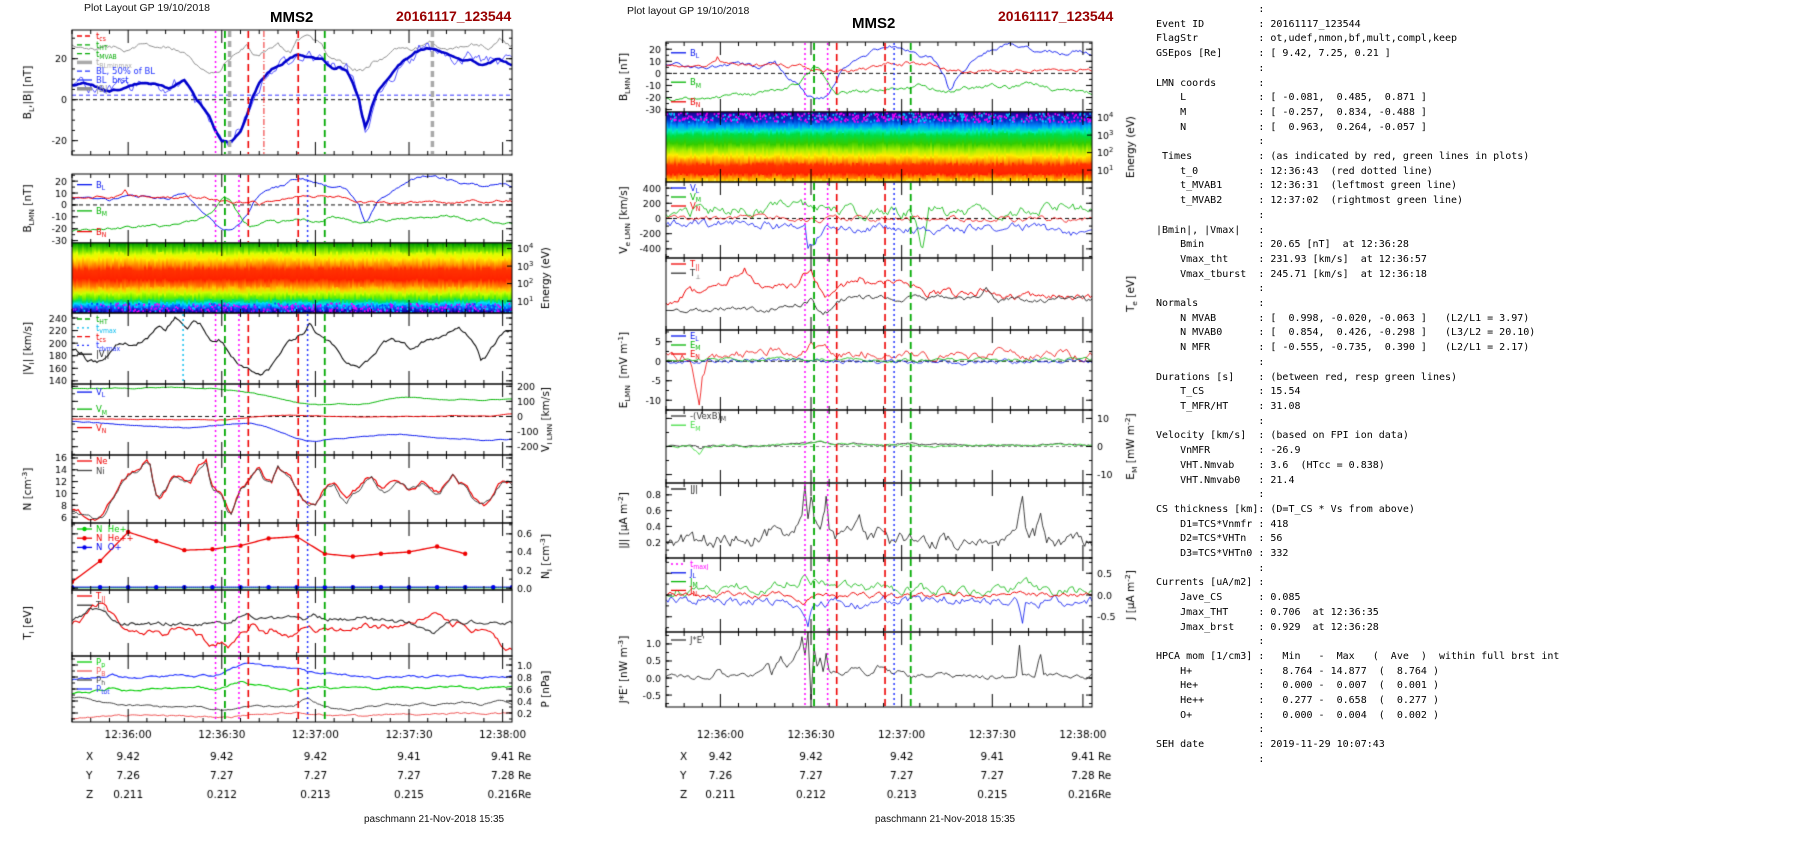 The width and height of the screenshot is (1804, 841). What do you see at coordinates (292, 17) in the screenshot?
I see `figure-left-title: MMS2` at bounding box center [292, 17].